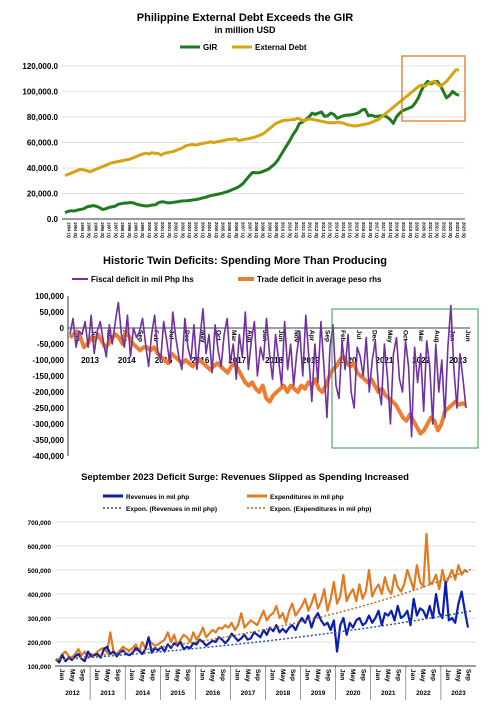 Image resolution: width=490 pixels, height=717 pixels. What do you see at coordinates (90, 360) in the screenshot?
I see `chart2-year-tick: 2013` at bounding box center [90, 360].